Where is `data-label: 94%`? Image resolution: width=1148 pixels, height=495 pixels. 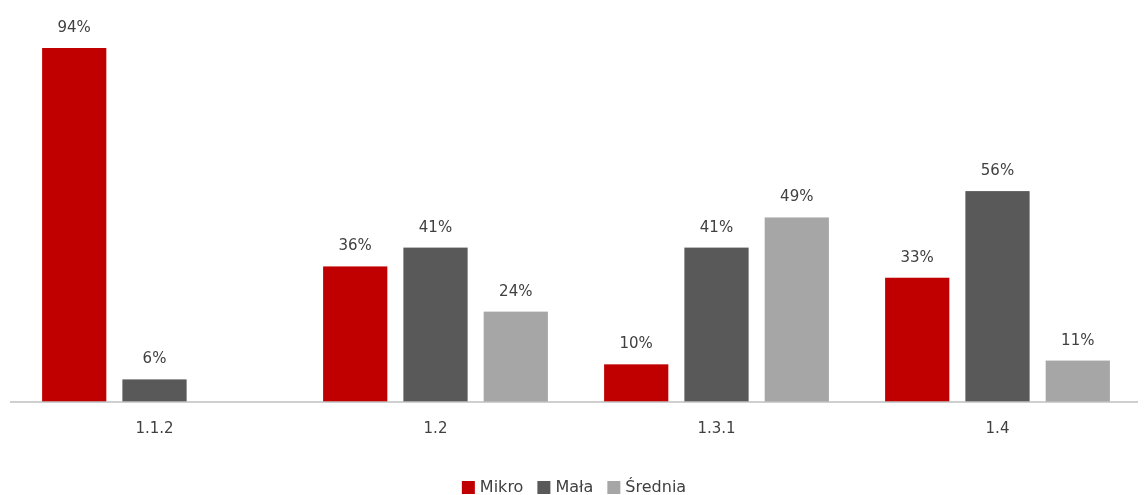
data-label: 94% is located at coordinates (74, 27).